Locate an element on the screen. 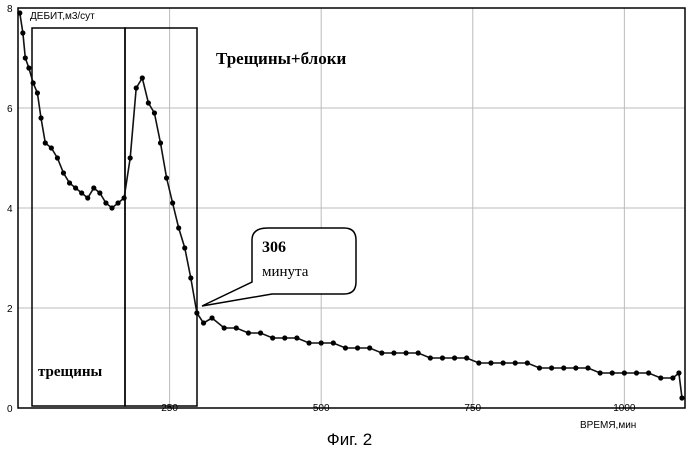 The width and height of the screenshot is (699, 460). region-box-fractures-blocks is located at coordinates (161, 217).